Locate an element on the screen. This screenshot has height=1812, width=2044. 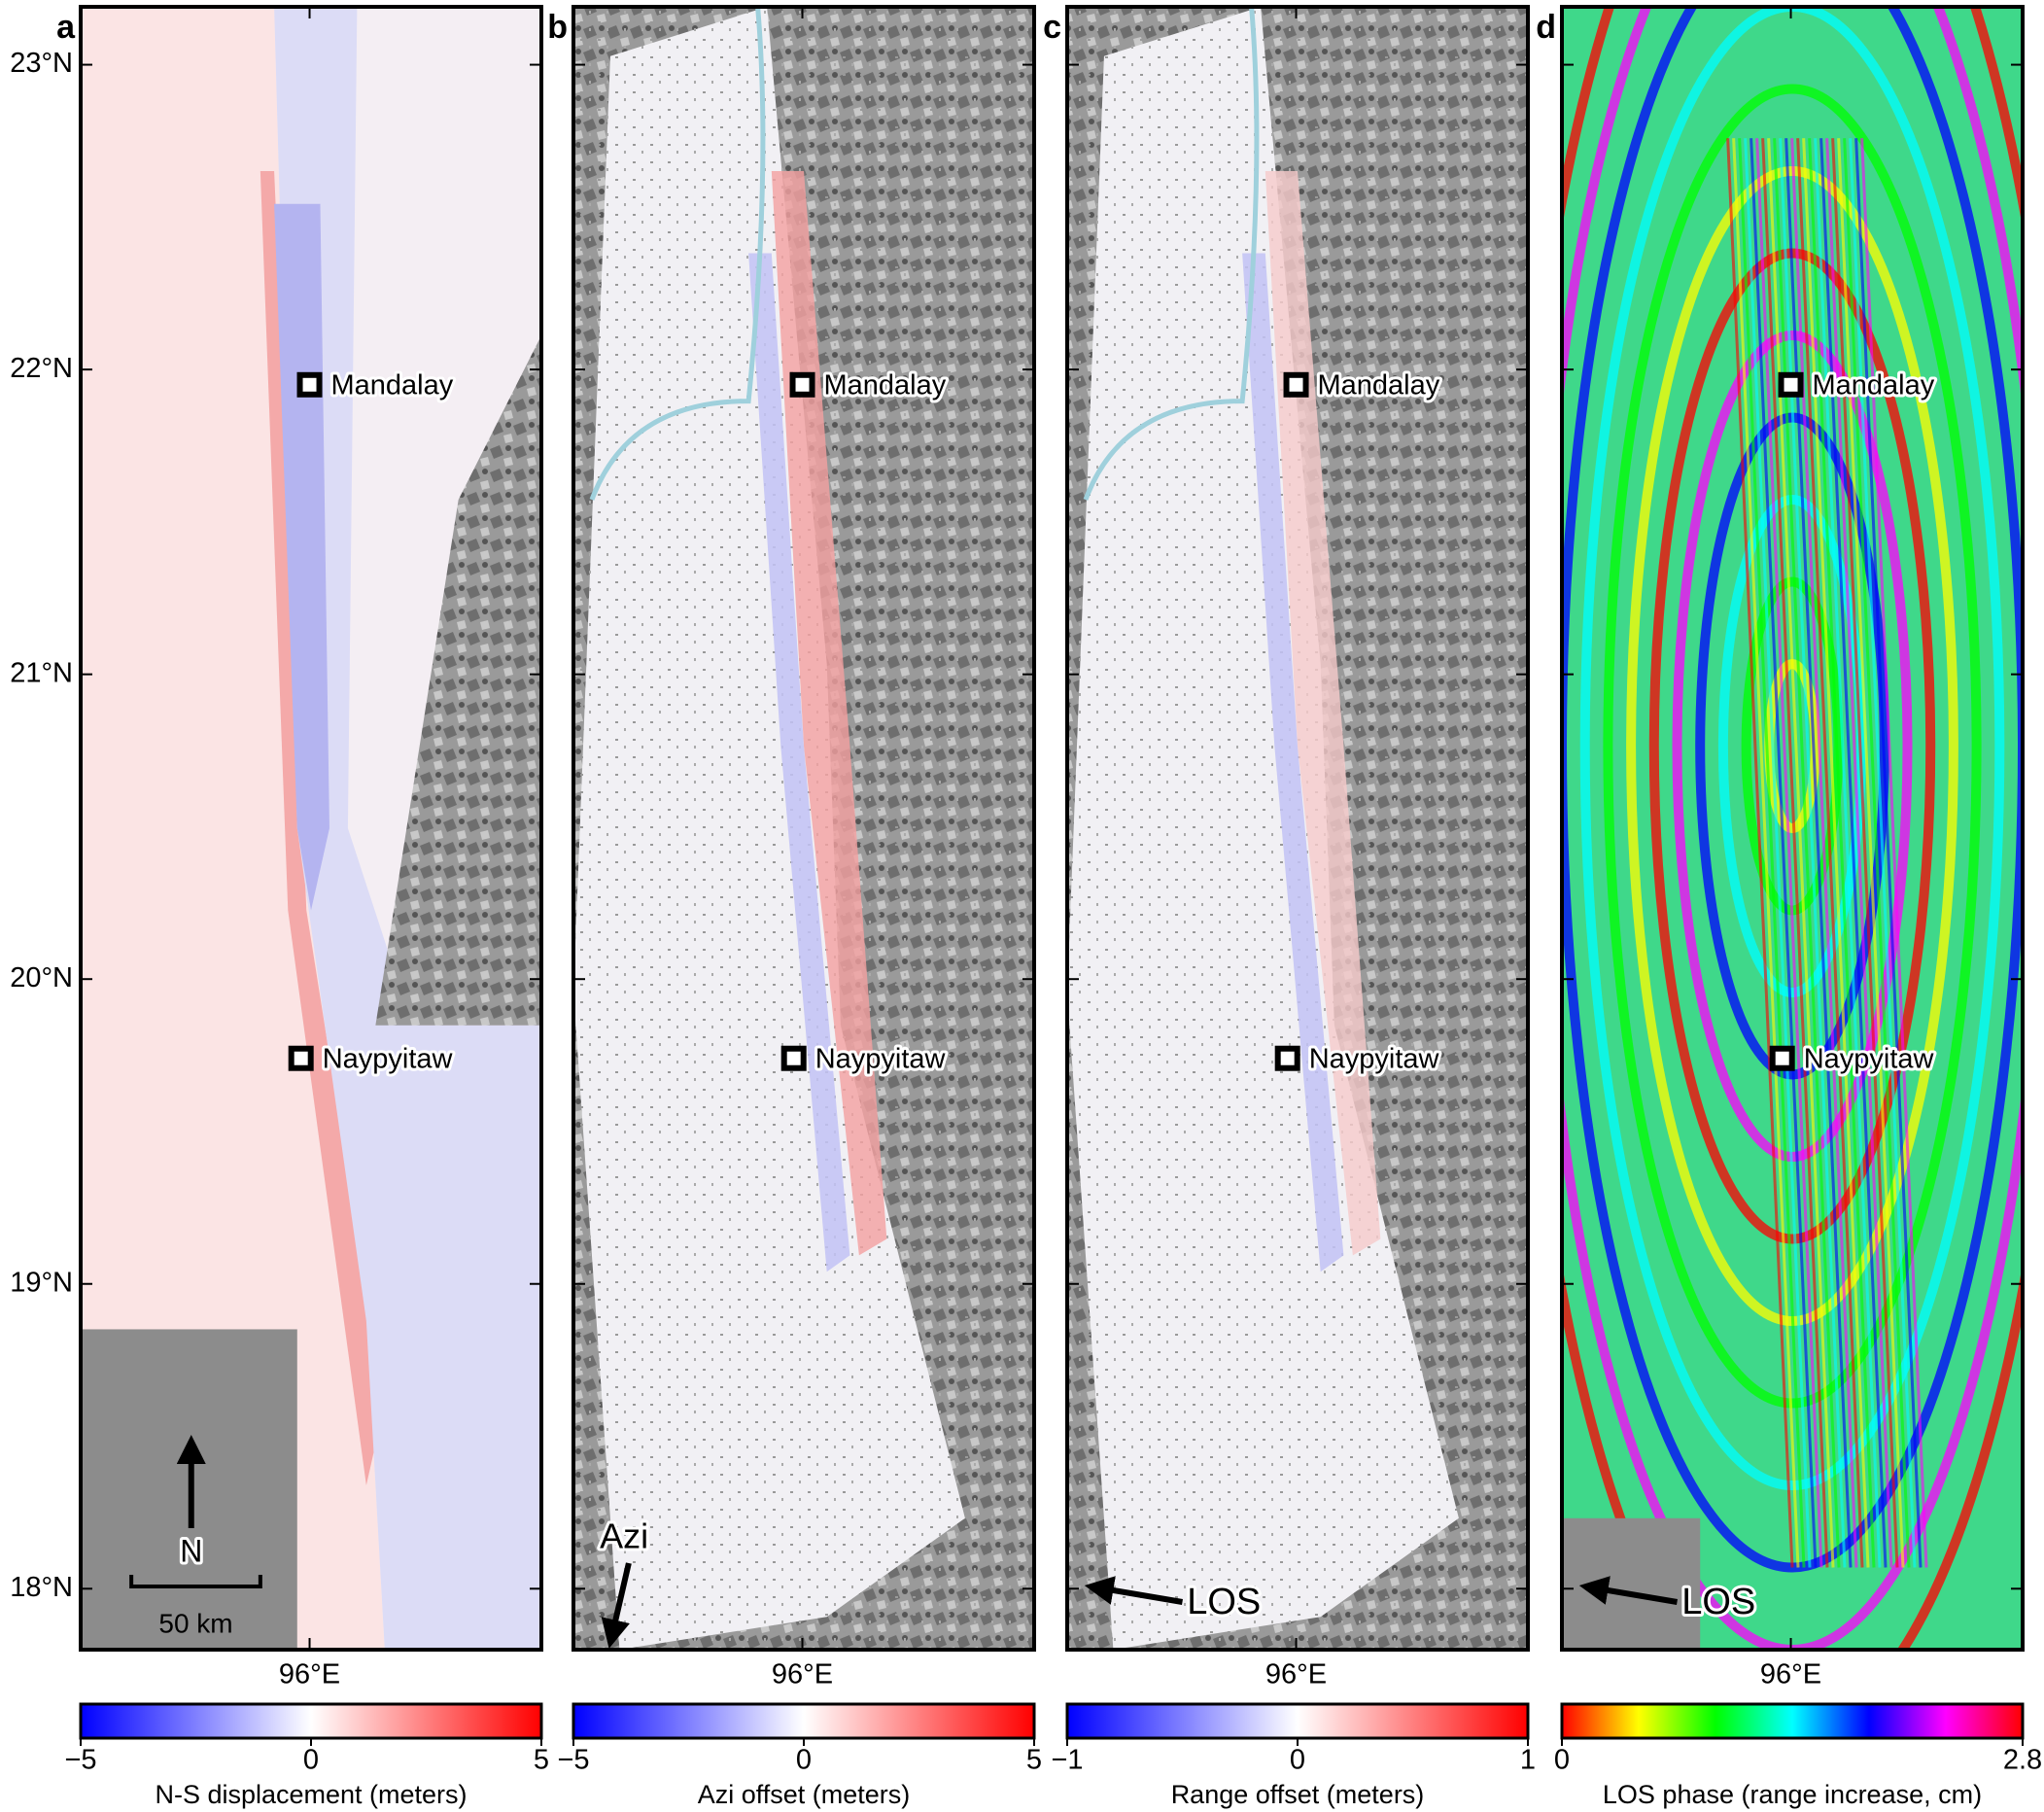
los-arrow is located at coordinates (1133, 1590).